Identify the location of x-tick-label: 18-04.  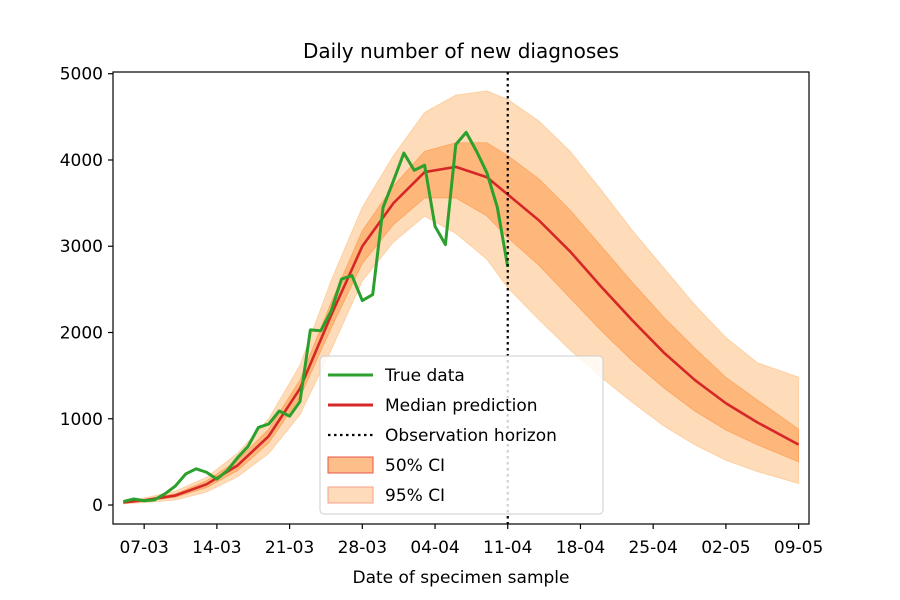
(580, 548).